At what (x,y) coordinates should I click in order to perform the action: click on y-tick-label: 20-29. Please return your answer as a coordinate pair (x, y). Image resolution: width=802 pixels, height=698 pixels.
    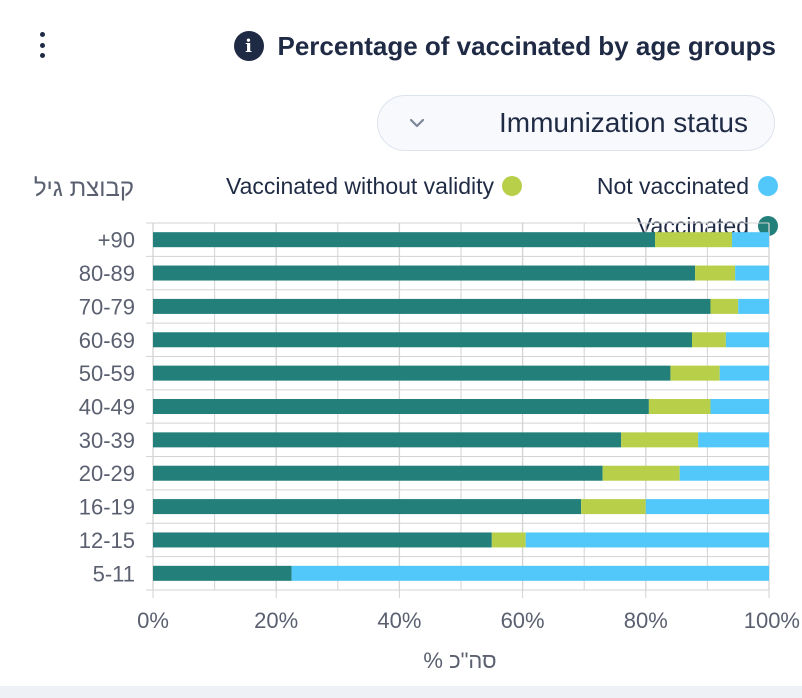
    Looking at the image, I should click on (107, 473).